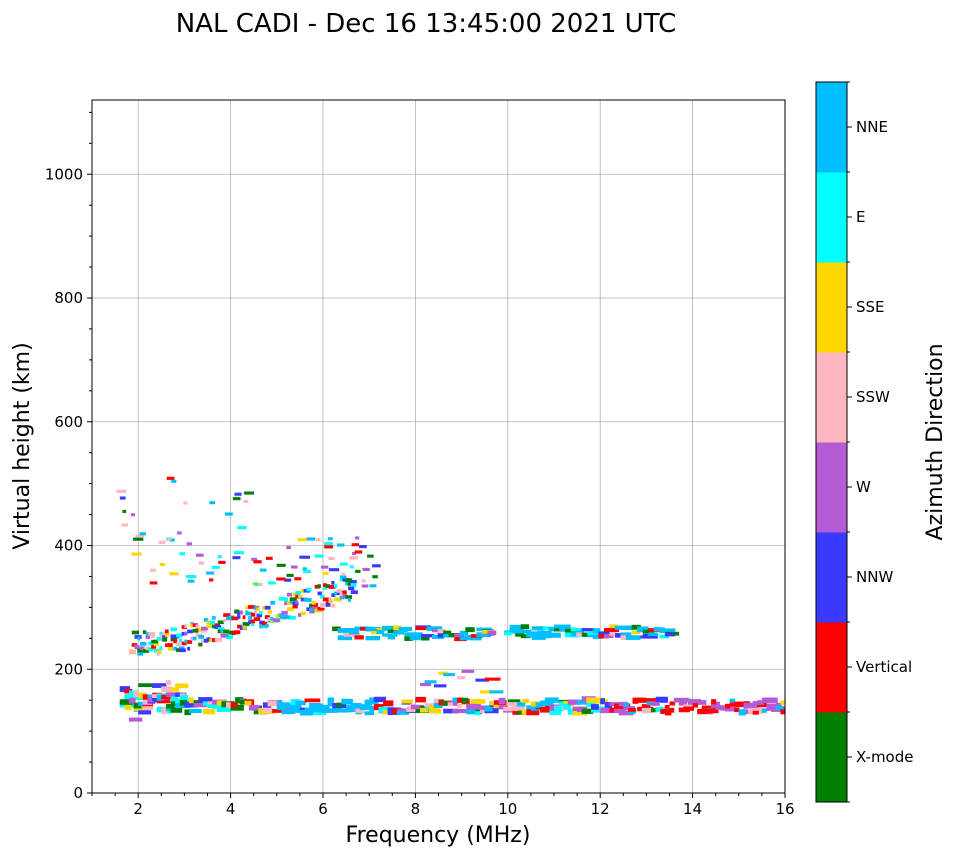 The width and height of the screenshot is (958, 857). Describe the element at coordinates (416, 809) in the screenshot. I see `x-tick-label: 8` at that location.